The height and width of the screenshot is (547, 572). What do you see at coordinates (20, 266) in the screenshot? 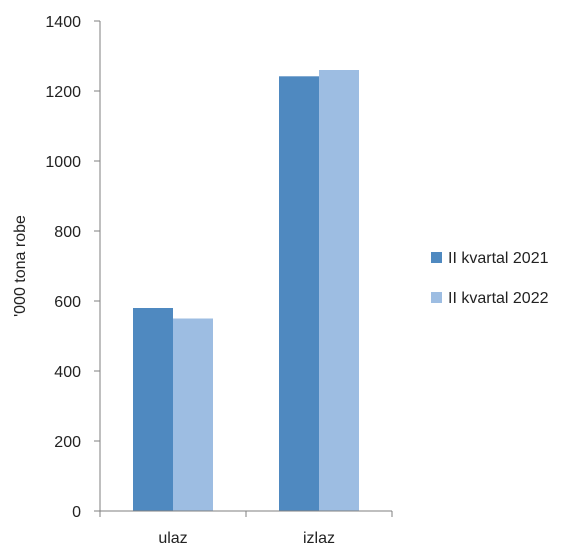
I see `y-axis-title: '000 tona robe` at bounding box center [20, 266].